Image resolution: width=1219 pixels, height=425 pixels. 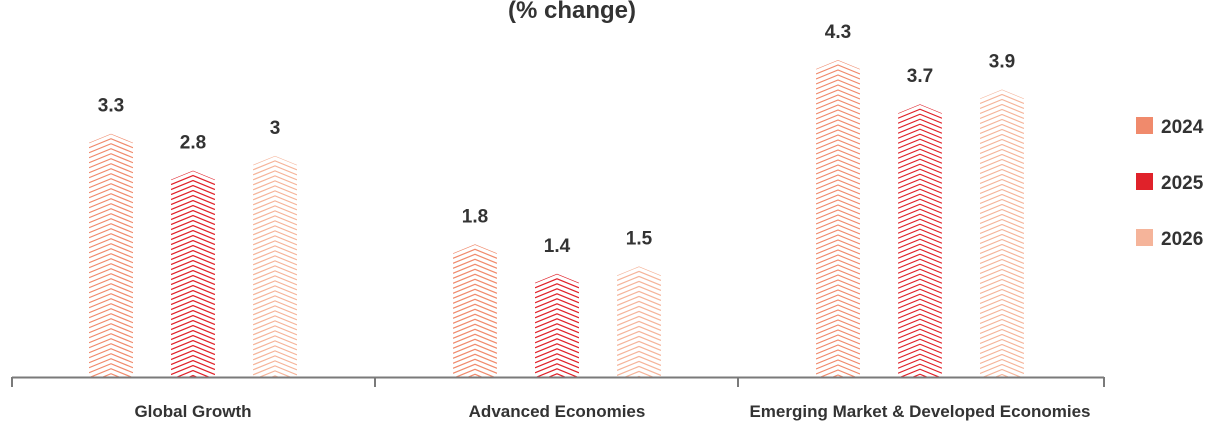 What do you see at coordinates (920, 76) in the screenshot?
I see `data-label-2025-emerging-market-and-developed-economies: 3.7` at bounding box center [920, 76].